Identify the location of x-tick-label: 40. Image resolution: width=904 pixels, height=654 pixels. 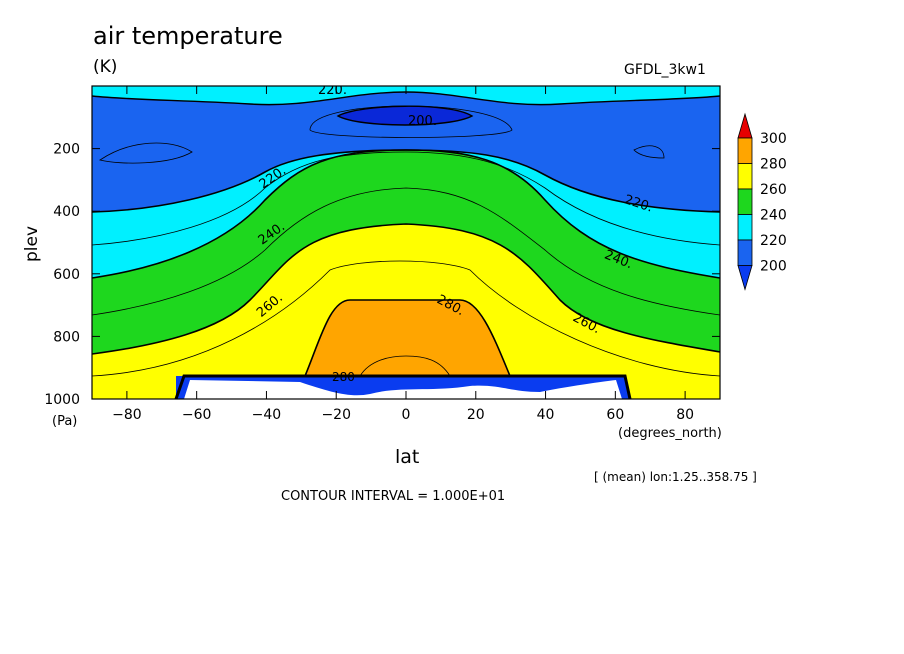
(546, 415).